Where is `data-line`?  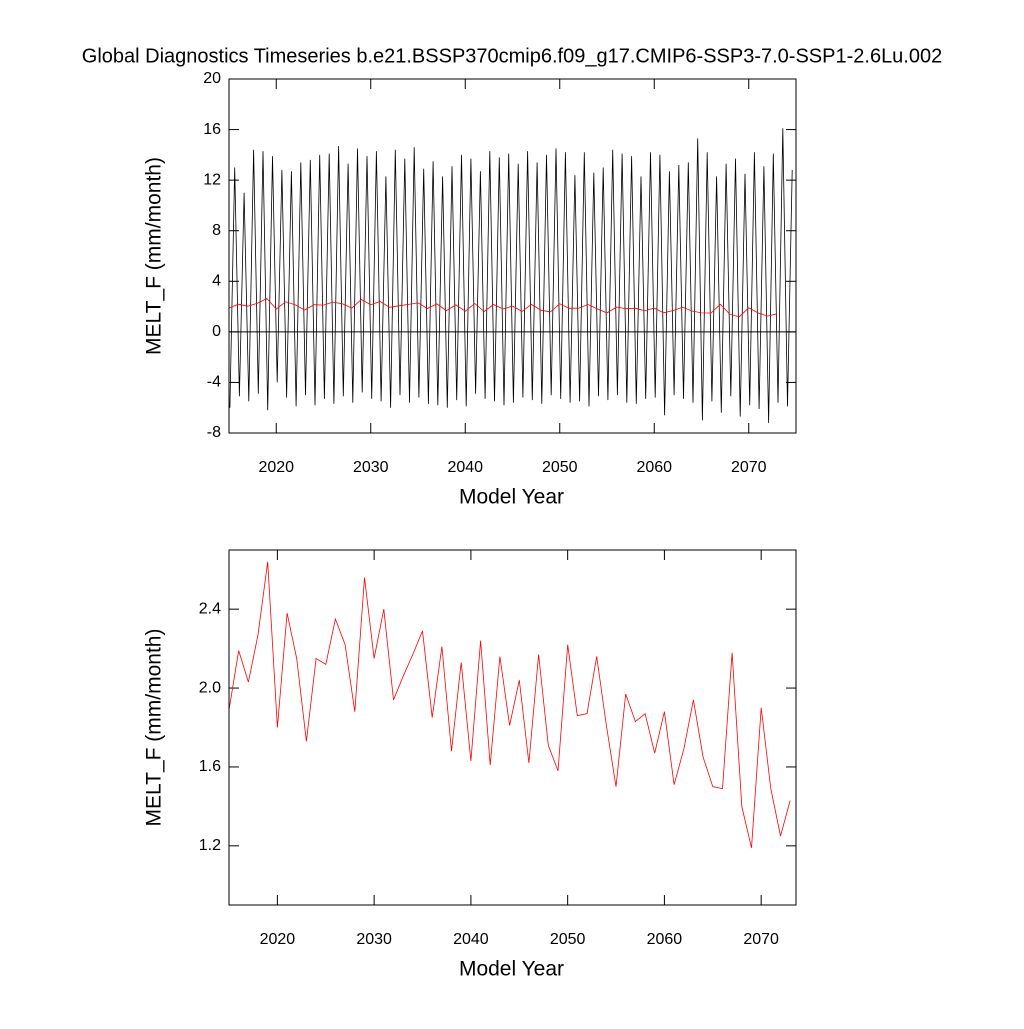 data-line is located at coordinates (503, 308).